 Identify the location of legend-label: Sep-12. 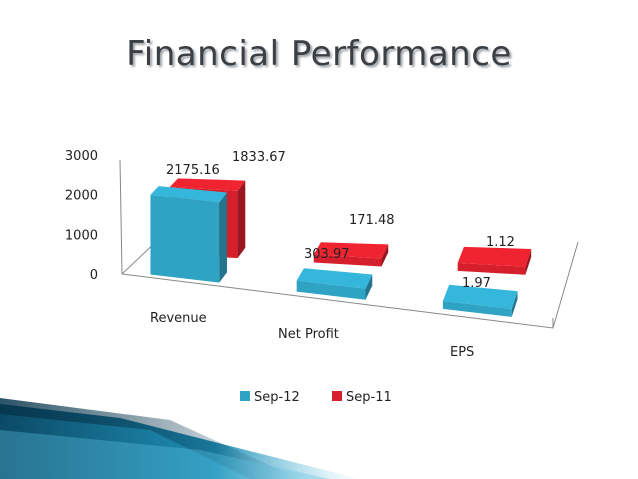
(277, 397).